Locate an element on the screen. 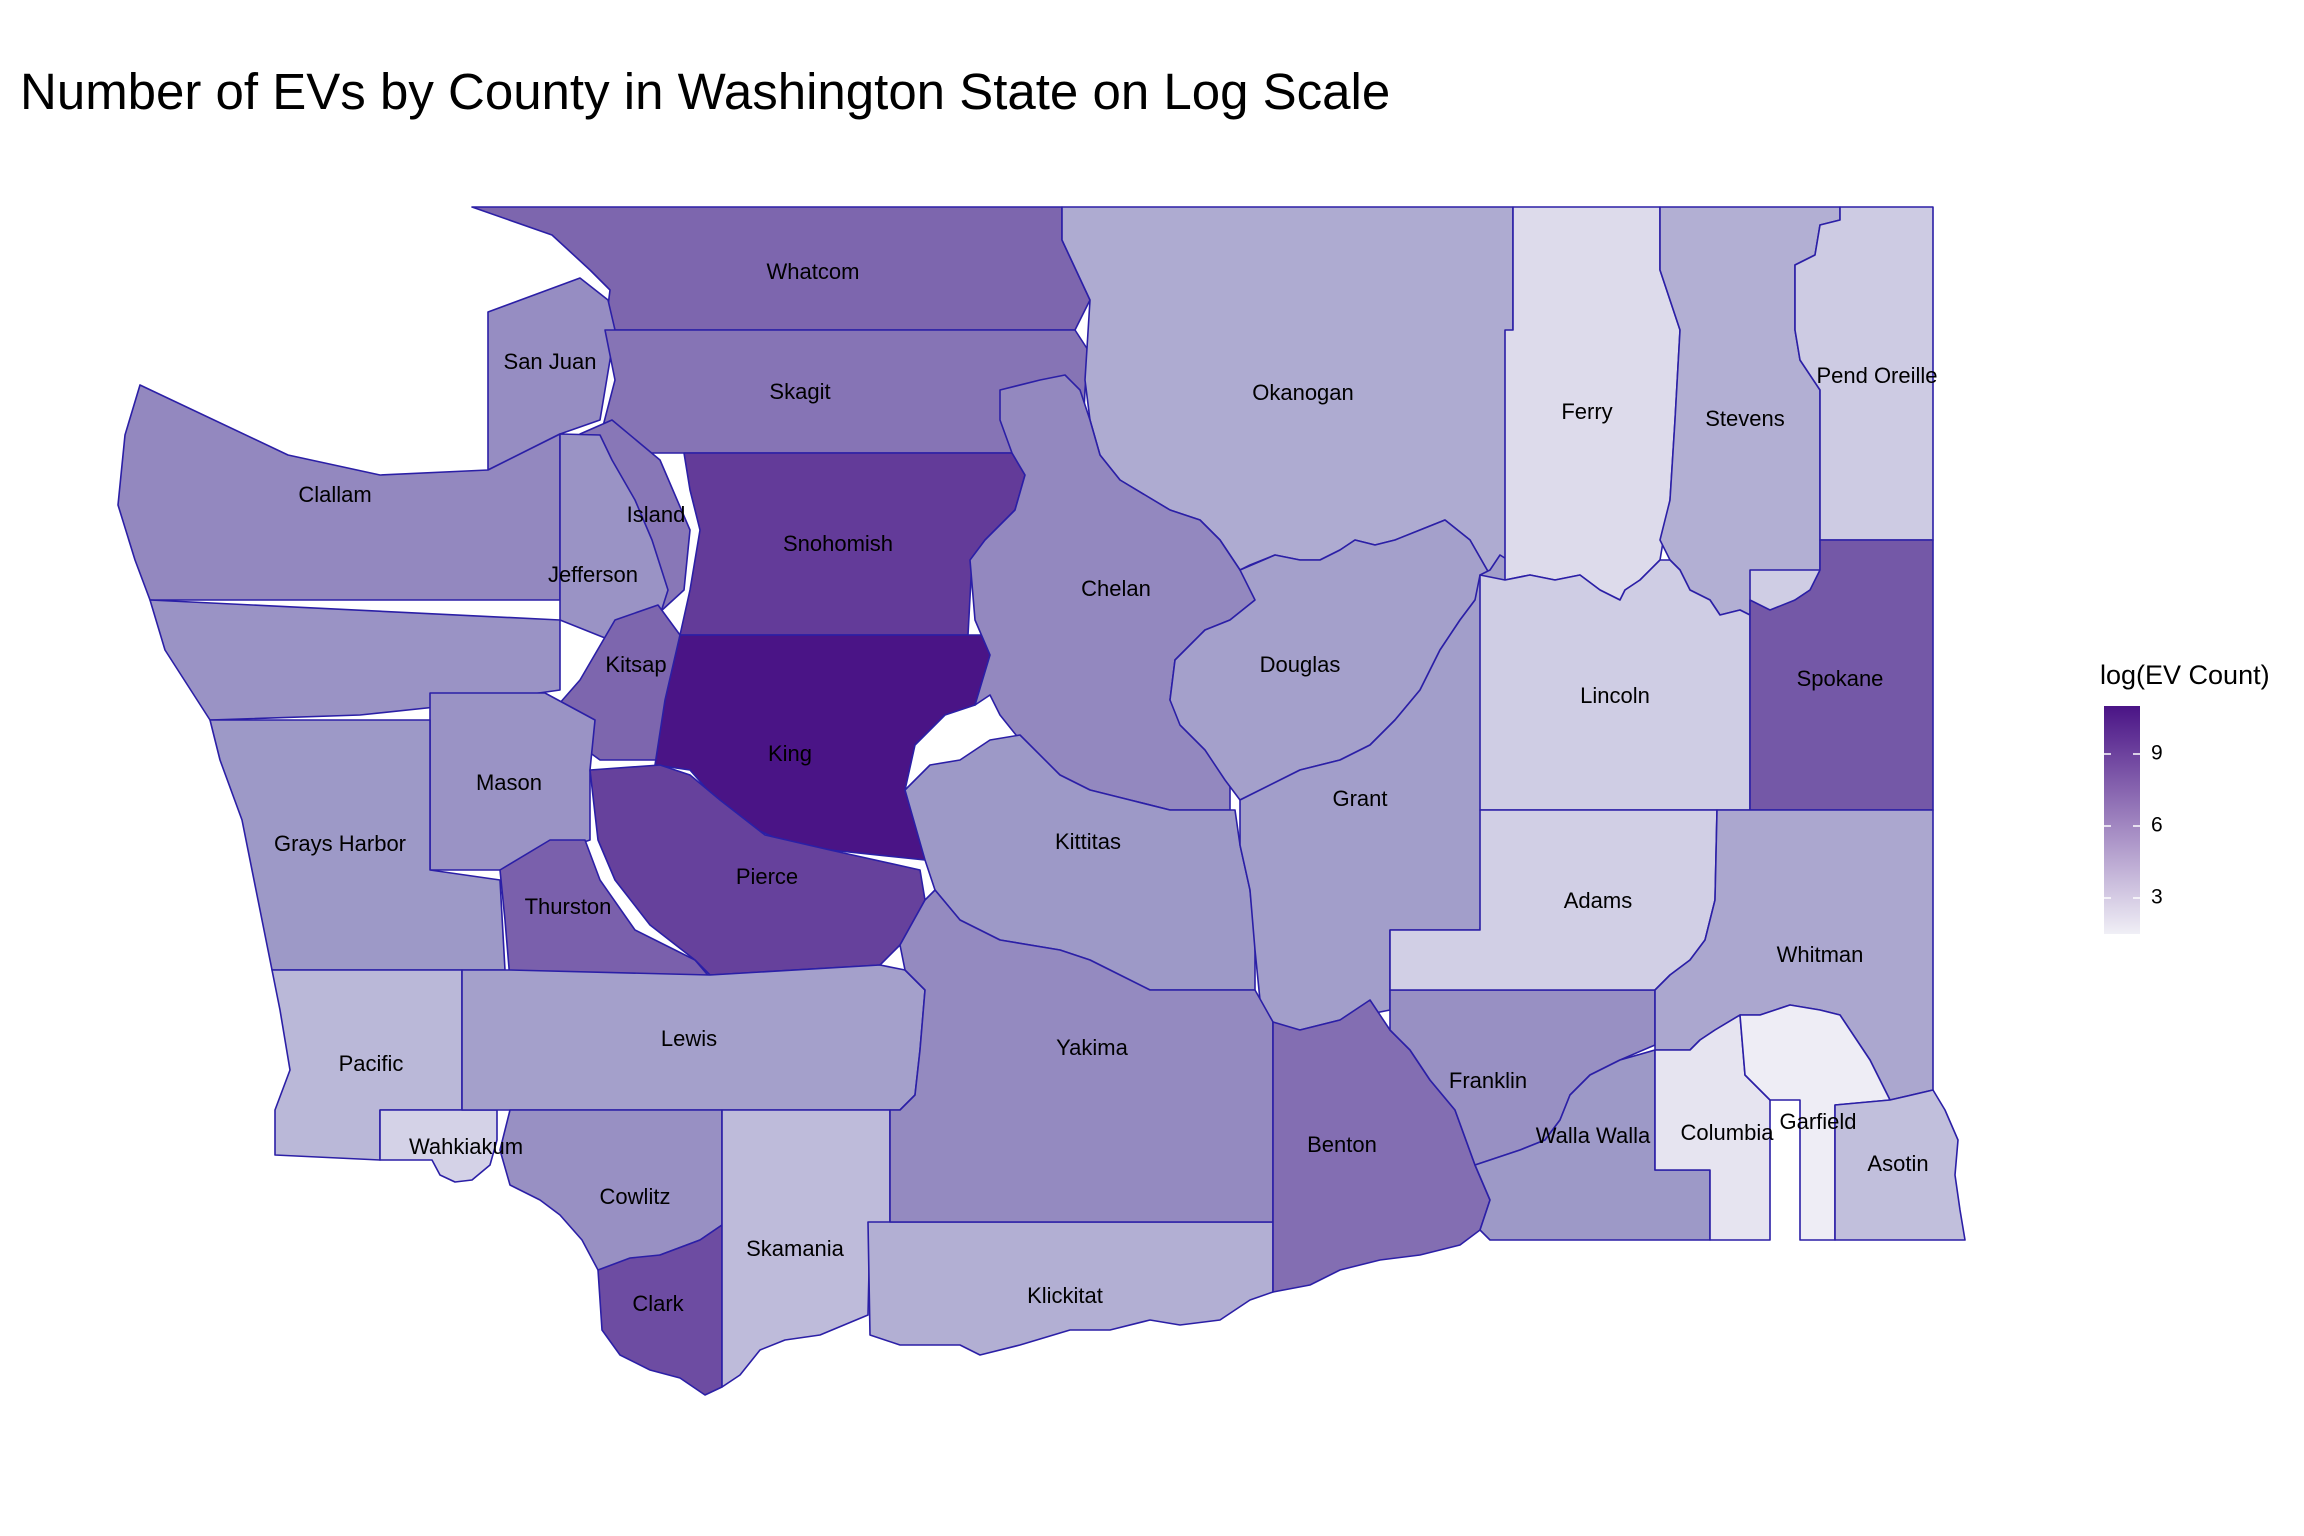 The image size is (2304, 1536). county-label-grant: Grant is located at coordinates (1359, 798).